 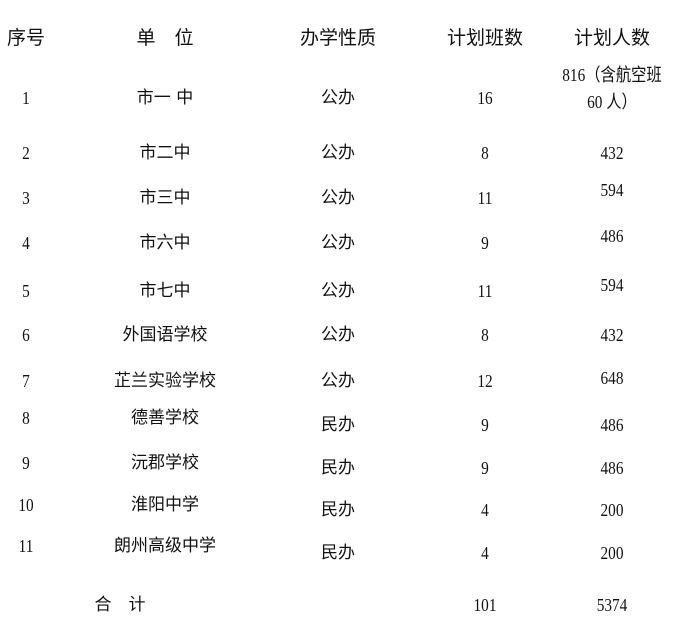 I want to click on cell-seq: 2, so click(x=26, y=153).